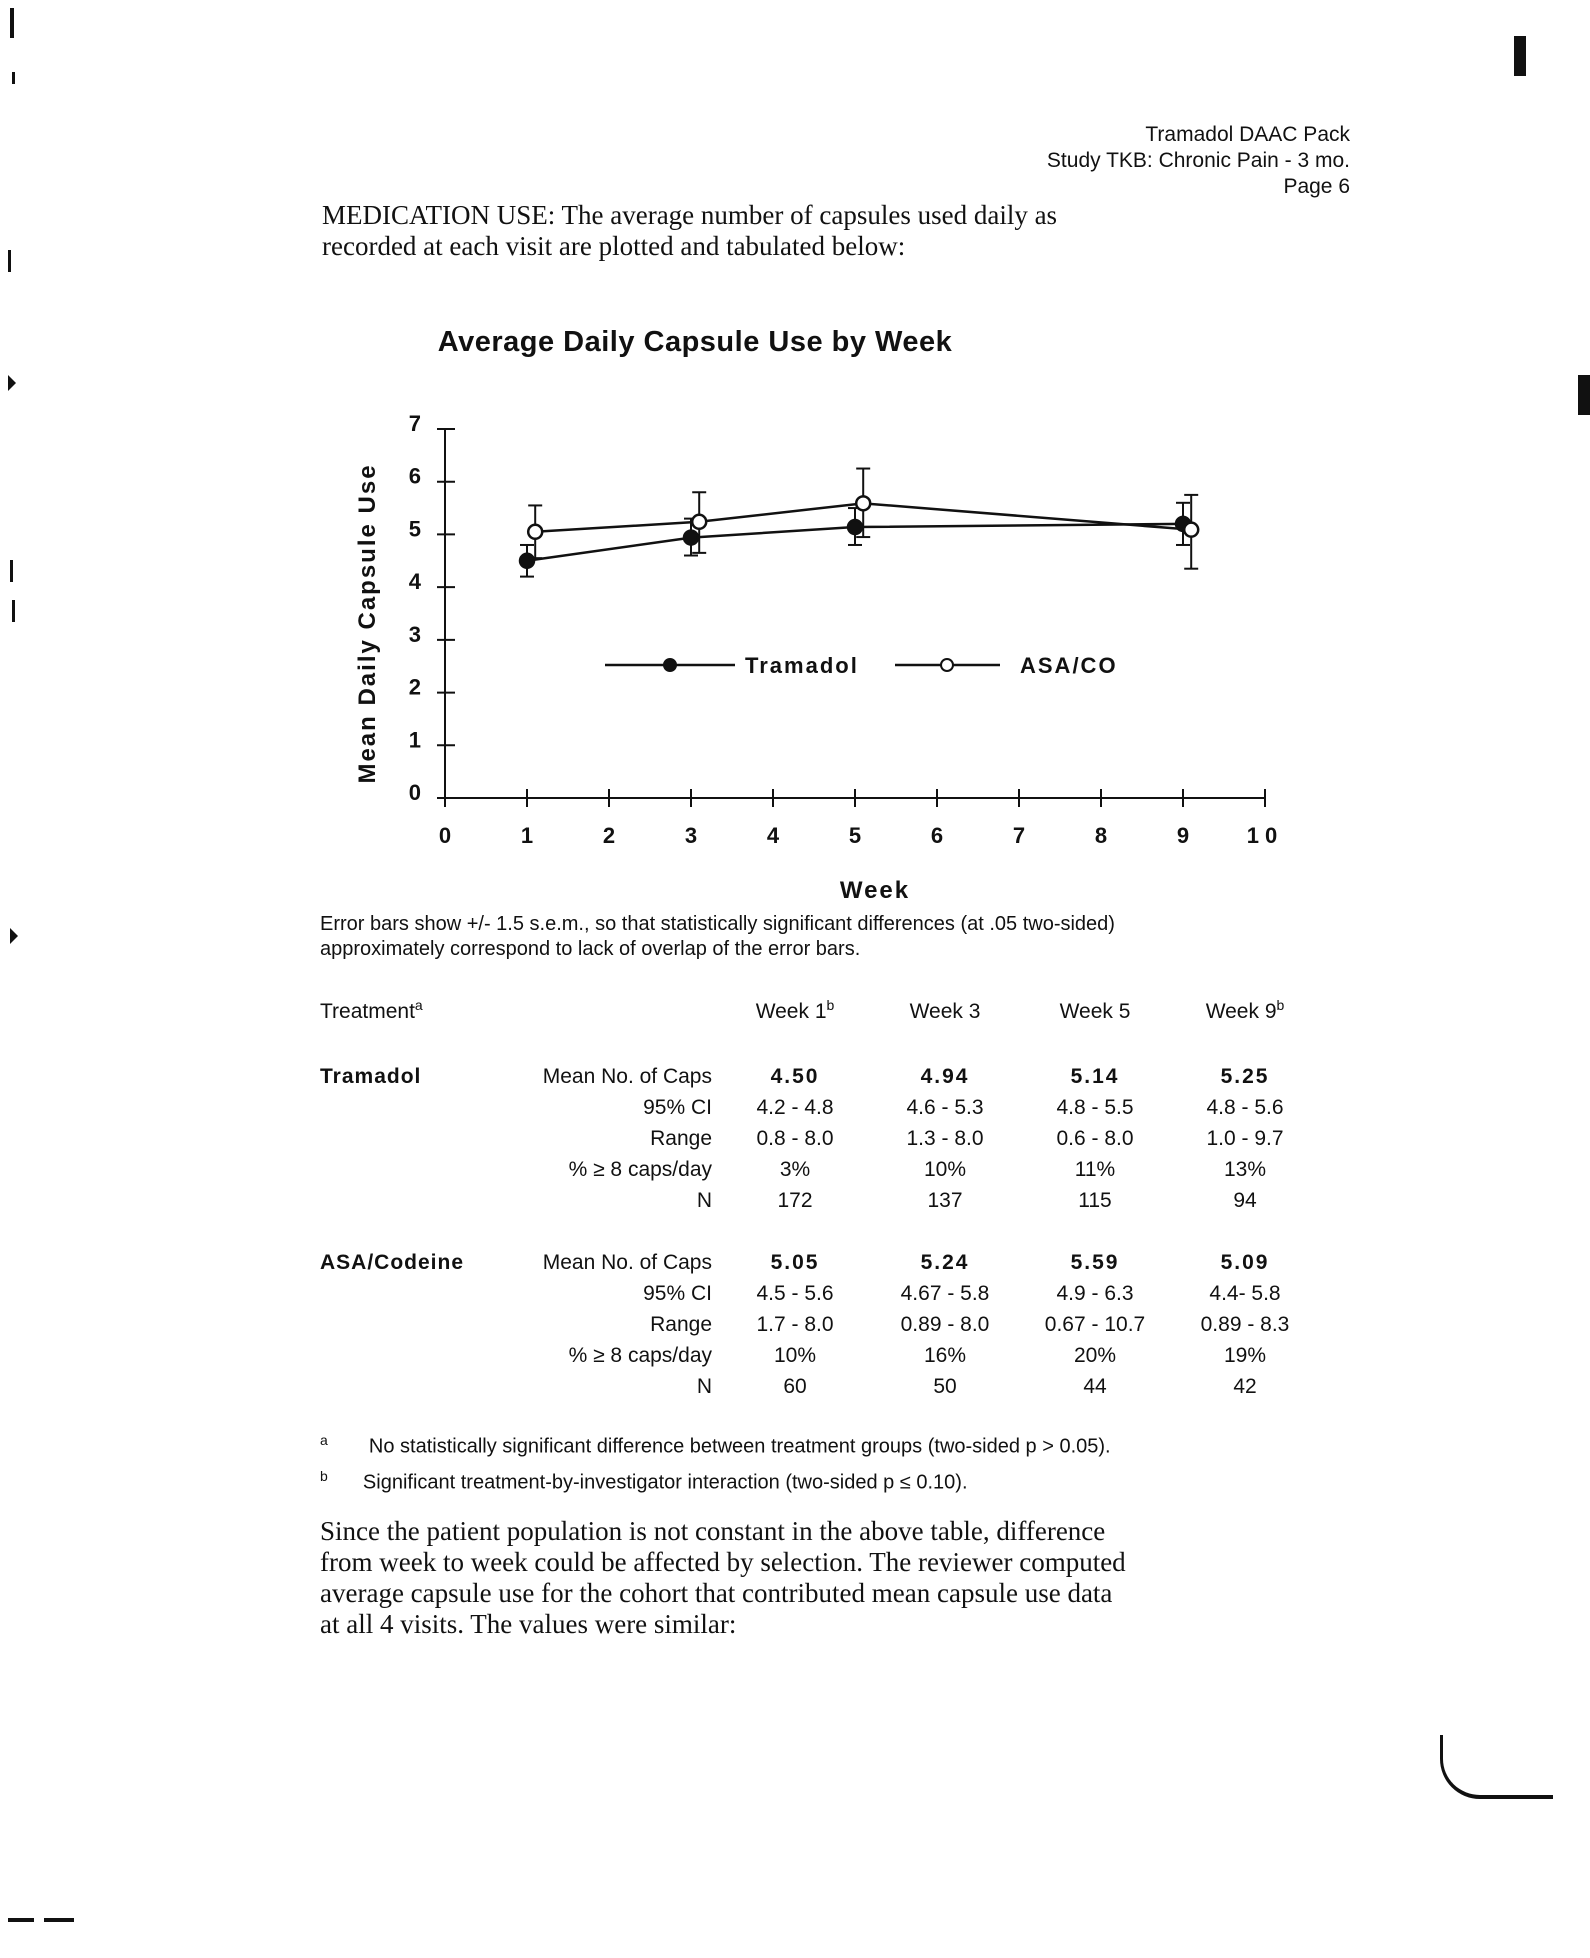  What do you see at coordinates (415, 476) in the screenshot?
I see `y-tick-label: 6` at bounding box center [415, 476].